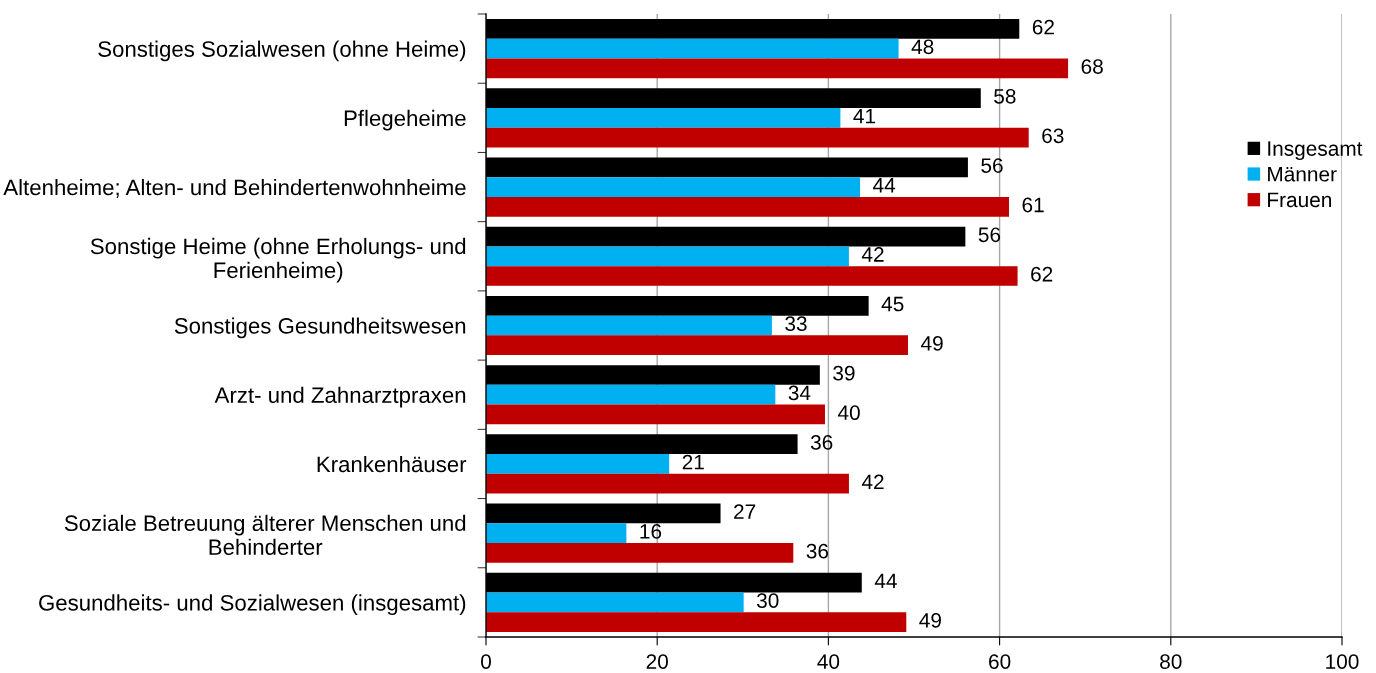  Describe the element at coordinates (278, 260) in the screenshot. I see `y-tick-label: Sonstige Heime (ohne Erholungs- und Ferienheime)` at that location.